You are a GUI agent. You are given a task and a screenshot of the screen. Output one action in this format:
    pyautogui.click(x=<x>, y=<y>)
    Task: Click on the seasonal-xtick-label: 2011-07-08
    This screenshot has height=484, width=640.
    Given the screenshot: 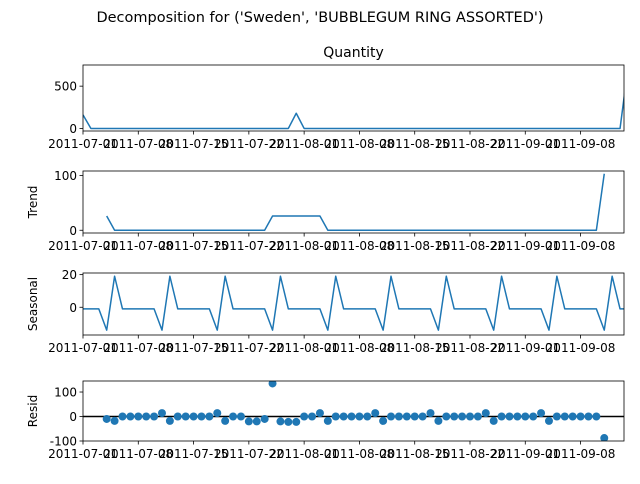 What is the action you would take?
    pyautogui.click(x=138, y=348)
    